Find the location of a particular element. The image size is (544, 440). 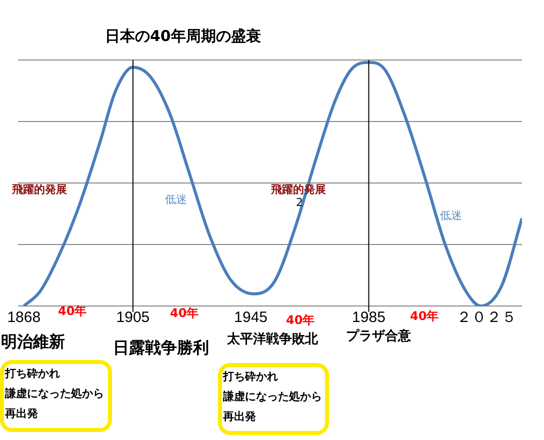

x-tick-label: 1905 is located at coordinates (133, 317).